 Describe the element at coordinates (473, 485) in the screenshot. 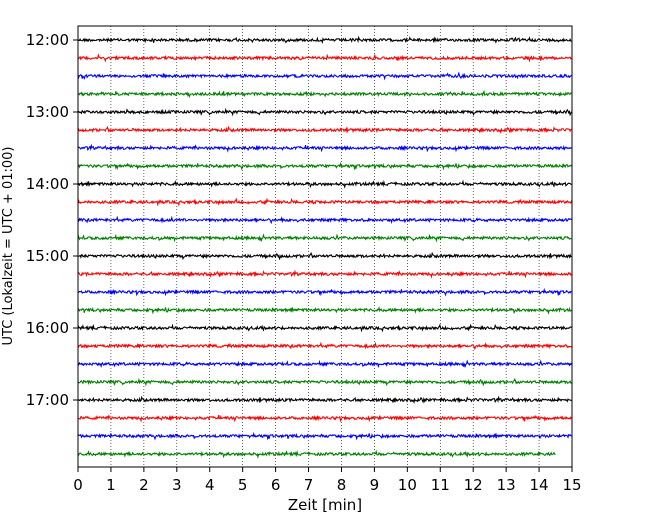

I see `x-tick-label: 12` at that location.